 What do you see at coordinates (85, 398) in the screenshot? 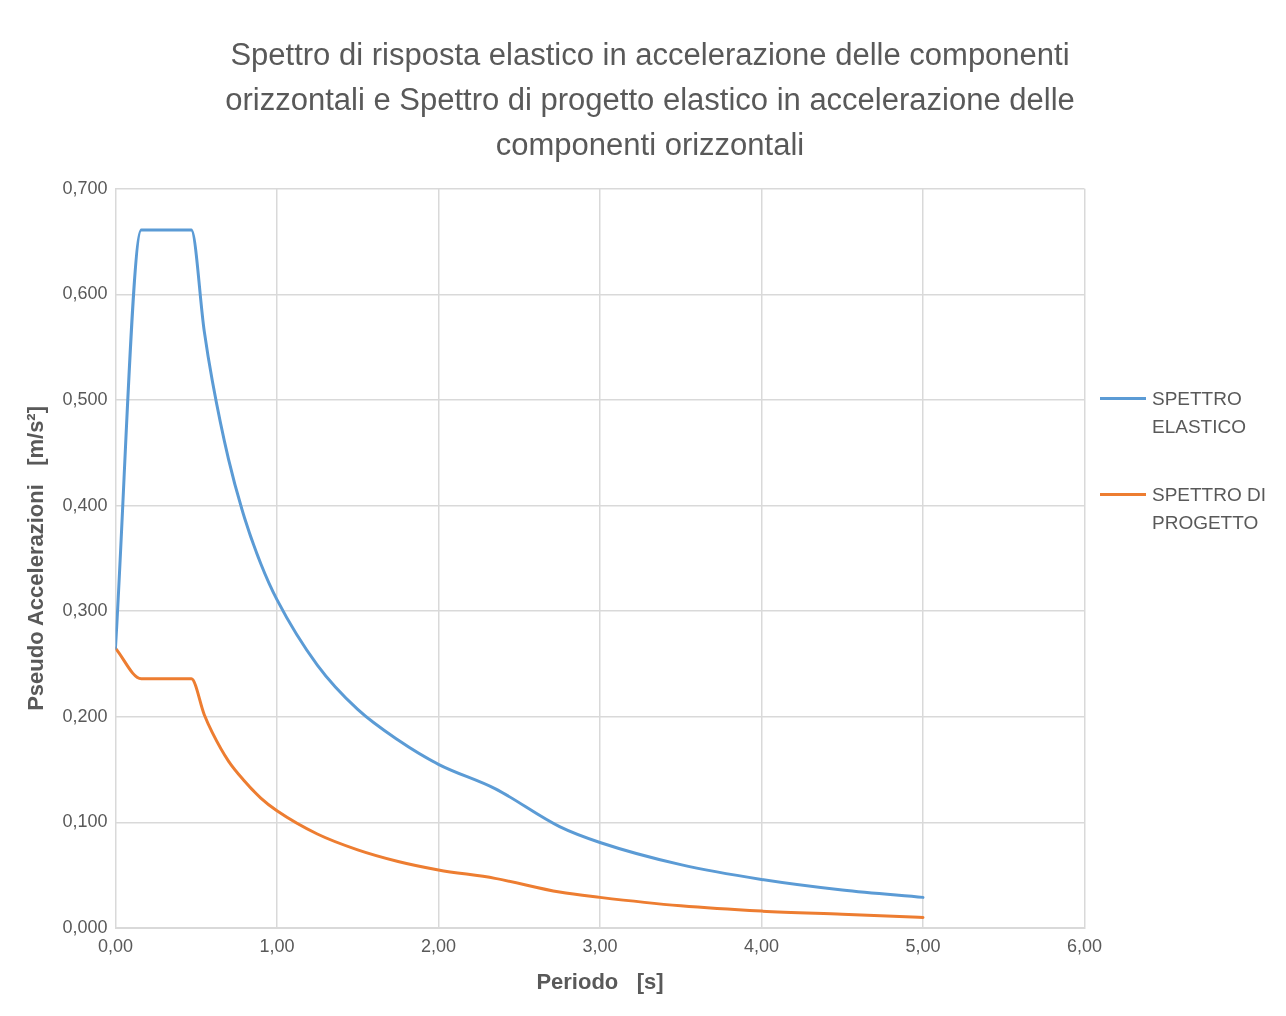
I see `y-tick-label: 0,500` at bounding box center [85, 398].